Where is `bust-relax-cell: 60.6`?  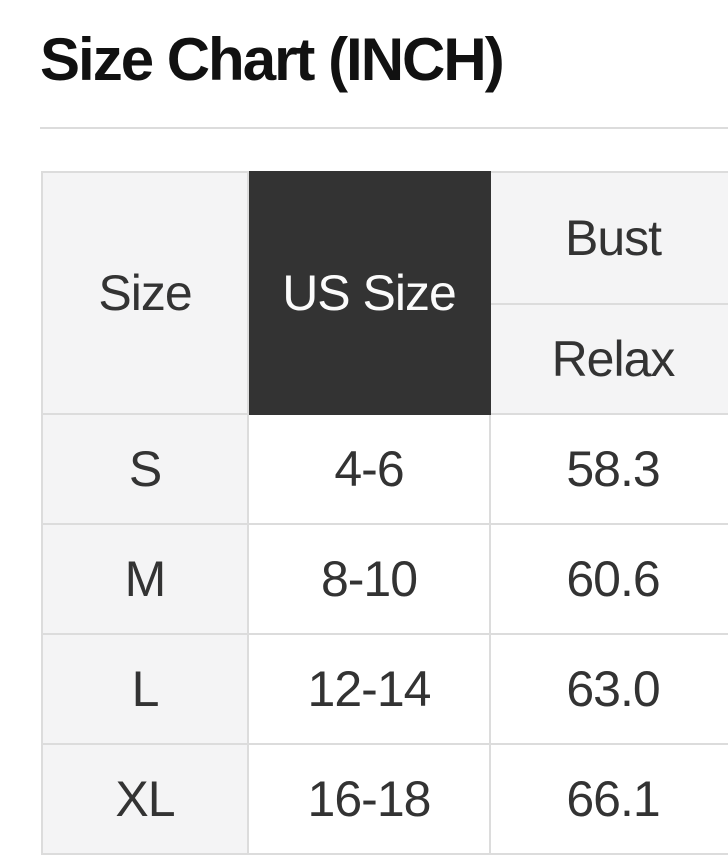
bust-relax-cell: 60.6 is located at coordinates (608, 579).